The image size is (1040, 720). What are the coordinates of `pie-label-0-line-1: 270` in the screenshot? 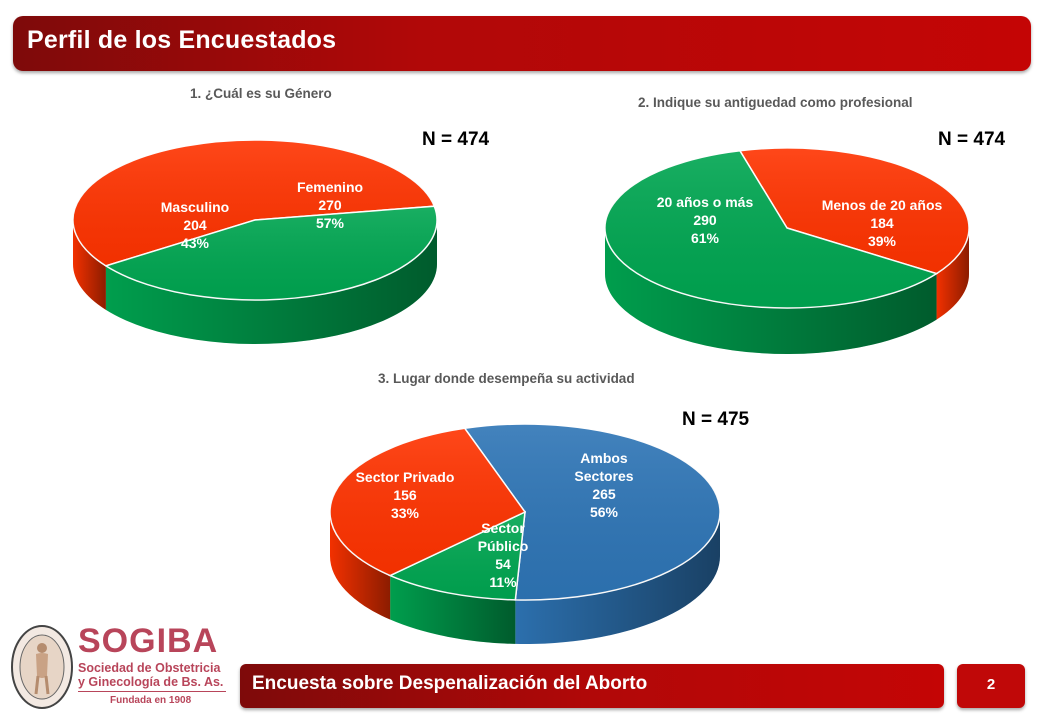 It's located at (330, 205).